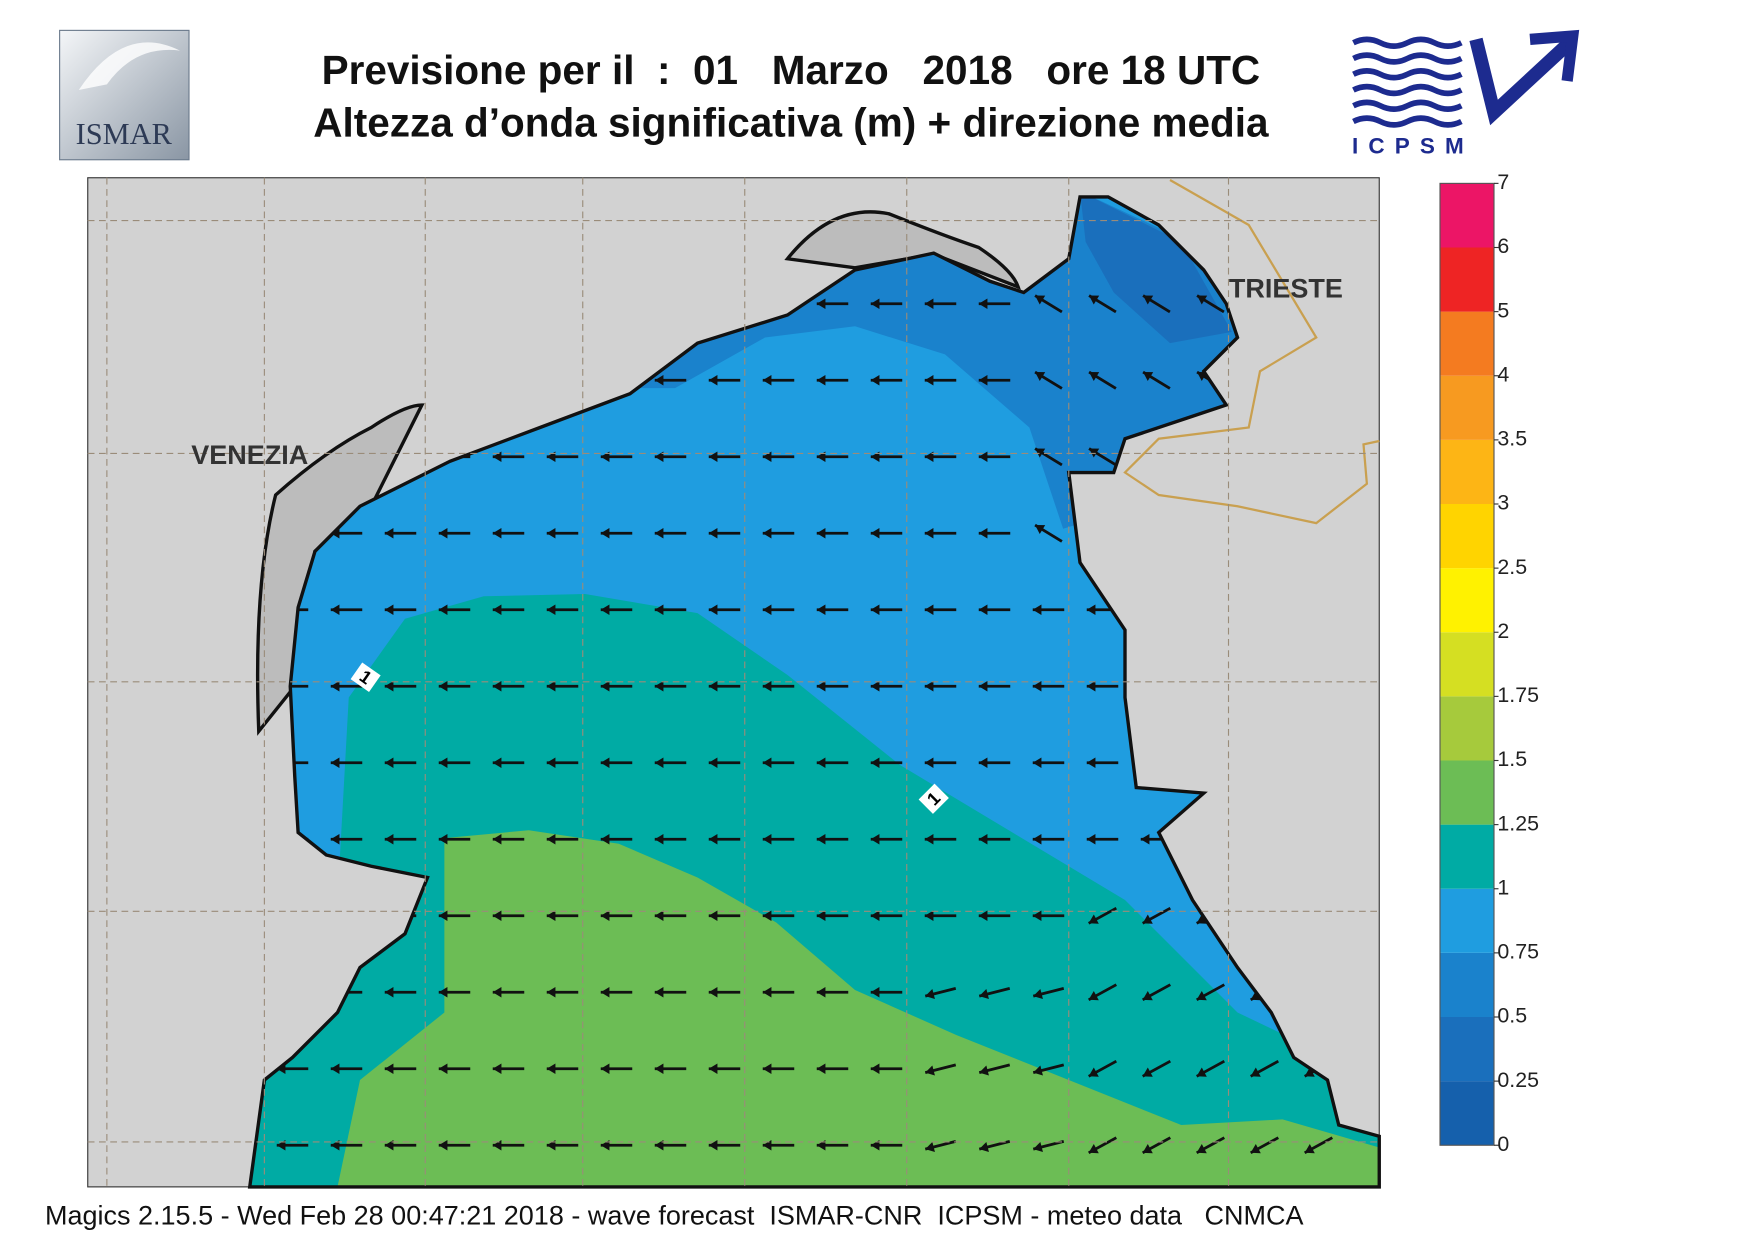  What do you see at coordinates (1503, 887) in the screenshot?
I see `legend-label: 1` at bounding box center [1503, 887].